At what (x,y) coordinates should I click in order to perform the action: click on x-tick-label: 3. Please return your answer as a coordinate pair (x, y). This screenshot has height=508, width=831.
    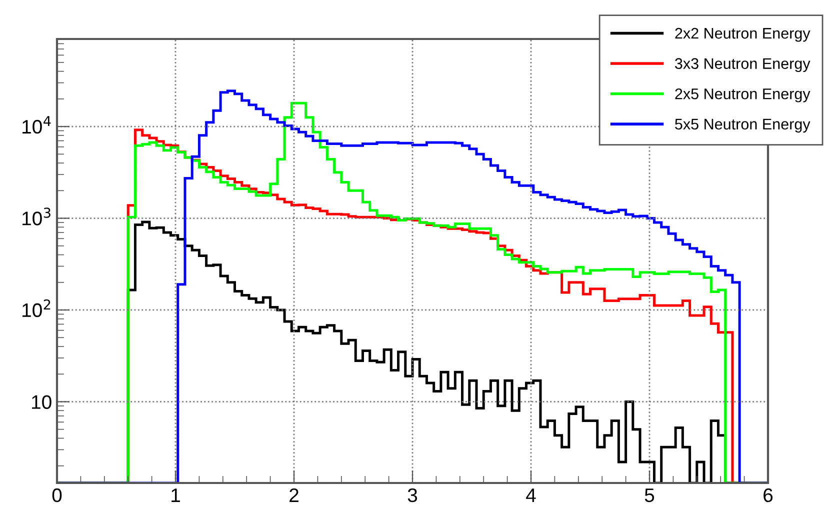
    Looking at the image, I should click on (413, 495).